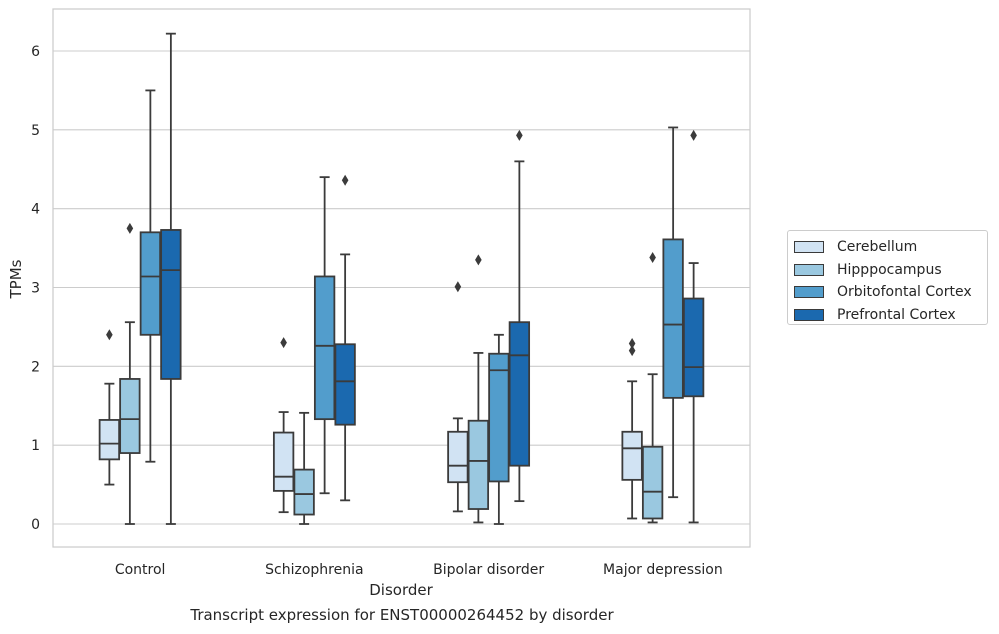 The width and height of the screenshot is (999, 634). I want to click on y-tick-label: 2, so click(35, 367).